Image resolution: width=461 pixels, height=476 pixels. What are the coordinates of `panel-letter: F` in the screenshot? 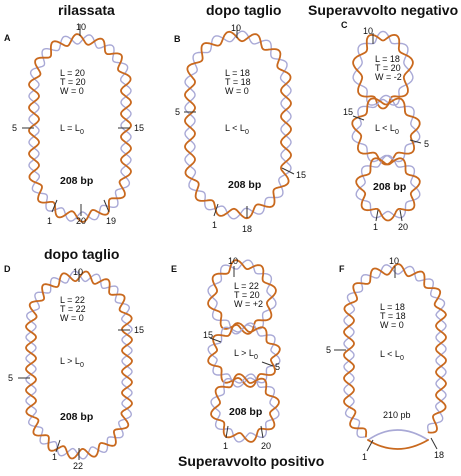 It's located at (342, 269).